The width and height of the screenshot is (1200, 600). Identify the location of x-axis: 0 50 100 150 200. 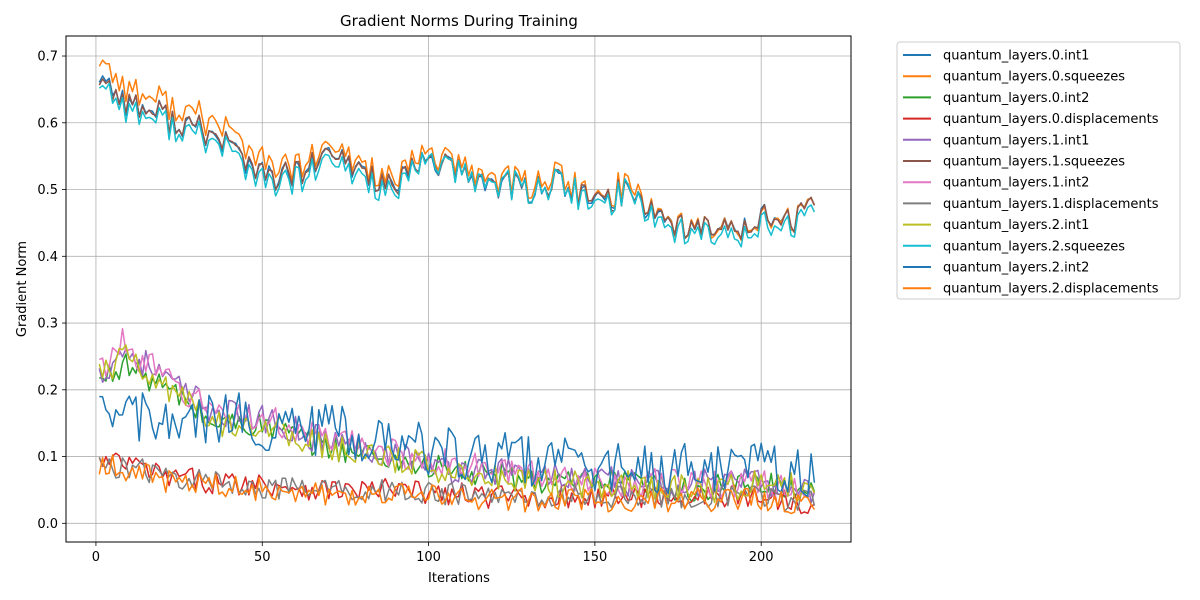
(433, 553).